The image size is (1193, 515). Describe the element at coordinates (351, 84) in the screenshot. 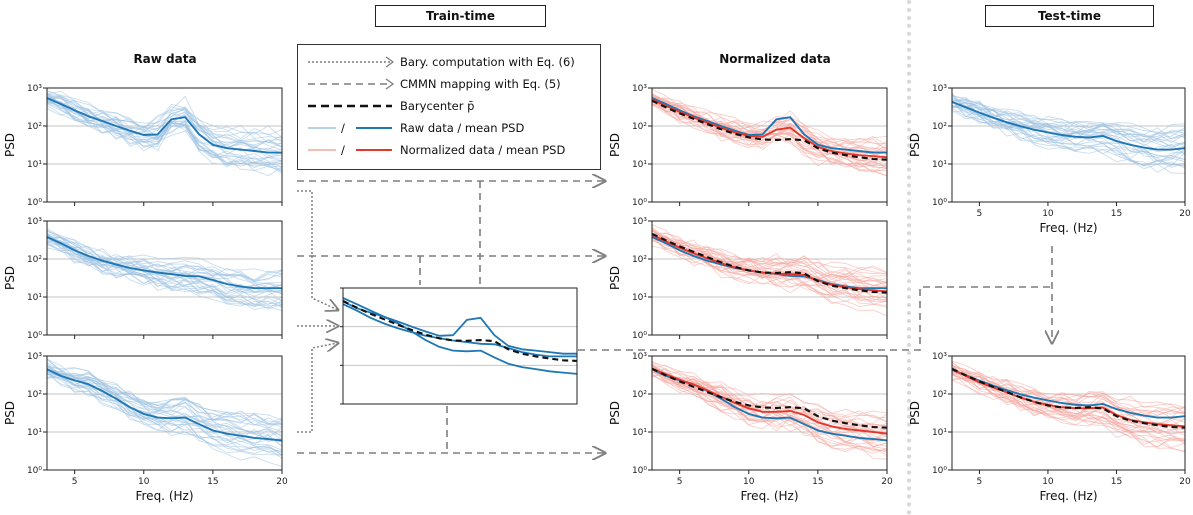

I see `dashed-arrow-icon` at that location.